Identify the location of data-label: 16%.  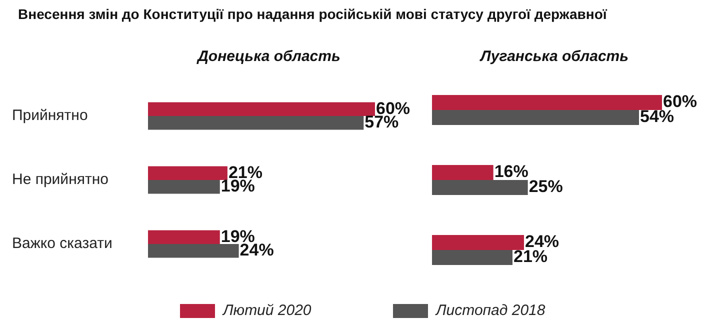
(511, 172).